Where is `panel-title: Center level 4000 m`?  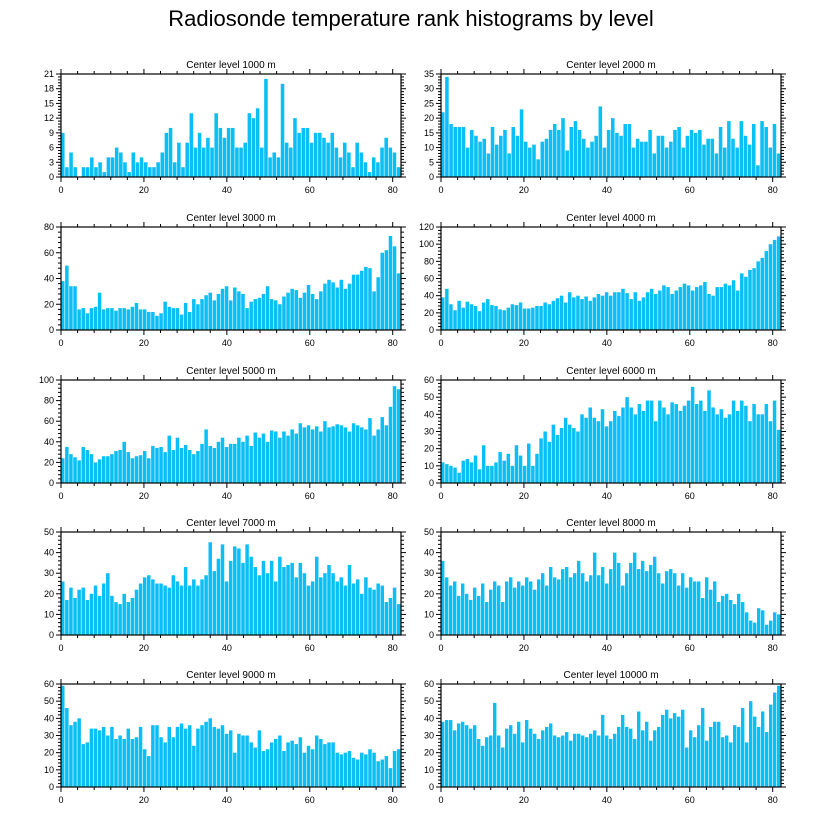
panel-title: Center level 4000 m is located at coordinates (611, 218).